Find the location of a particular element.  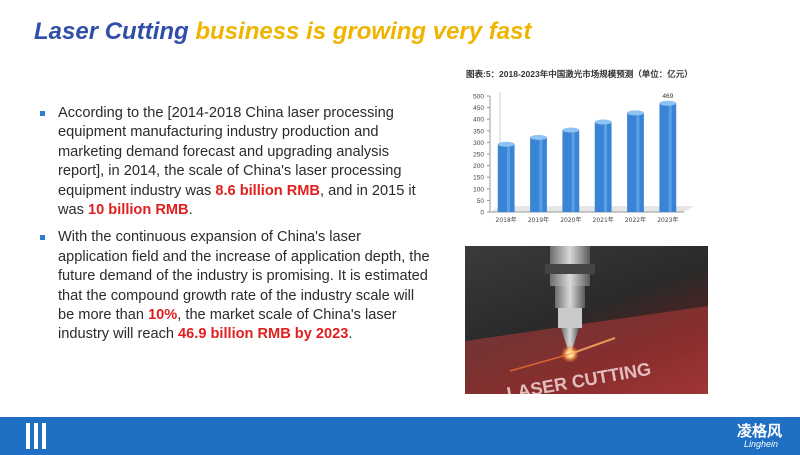

highlight-value: 46.9 billion RMB by 2023 is located at coordinates (263, 334).